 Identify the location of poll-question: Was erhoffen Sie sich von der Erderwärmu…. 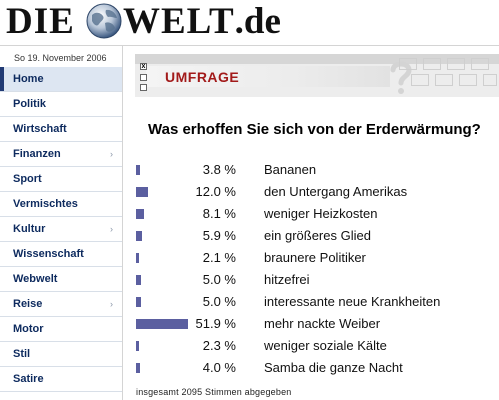
(314, 129).